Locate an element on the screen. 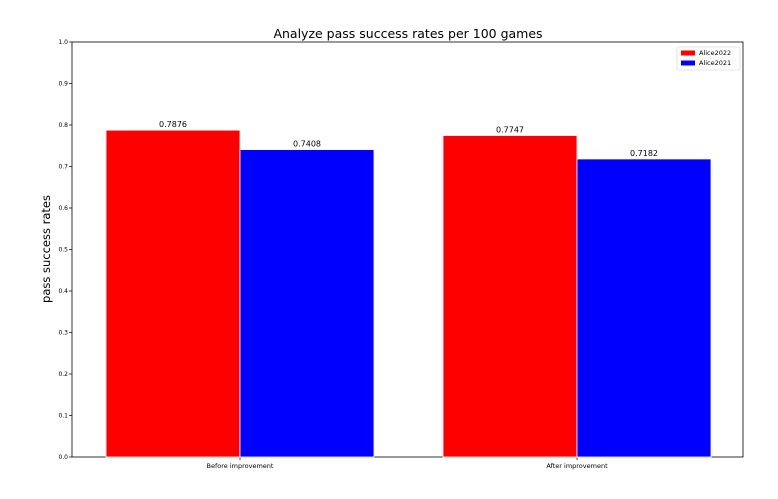 The image size is (778, 499). y-axis-label: pass success rates is located at coordinates (46, 249).